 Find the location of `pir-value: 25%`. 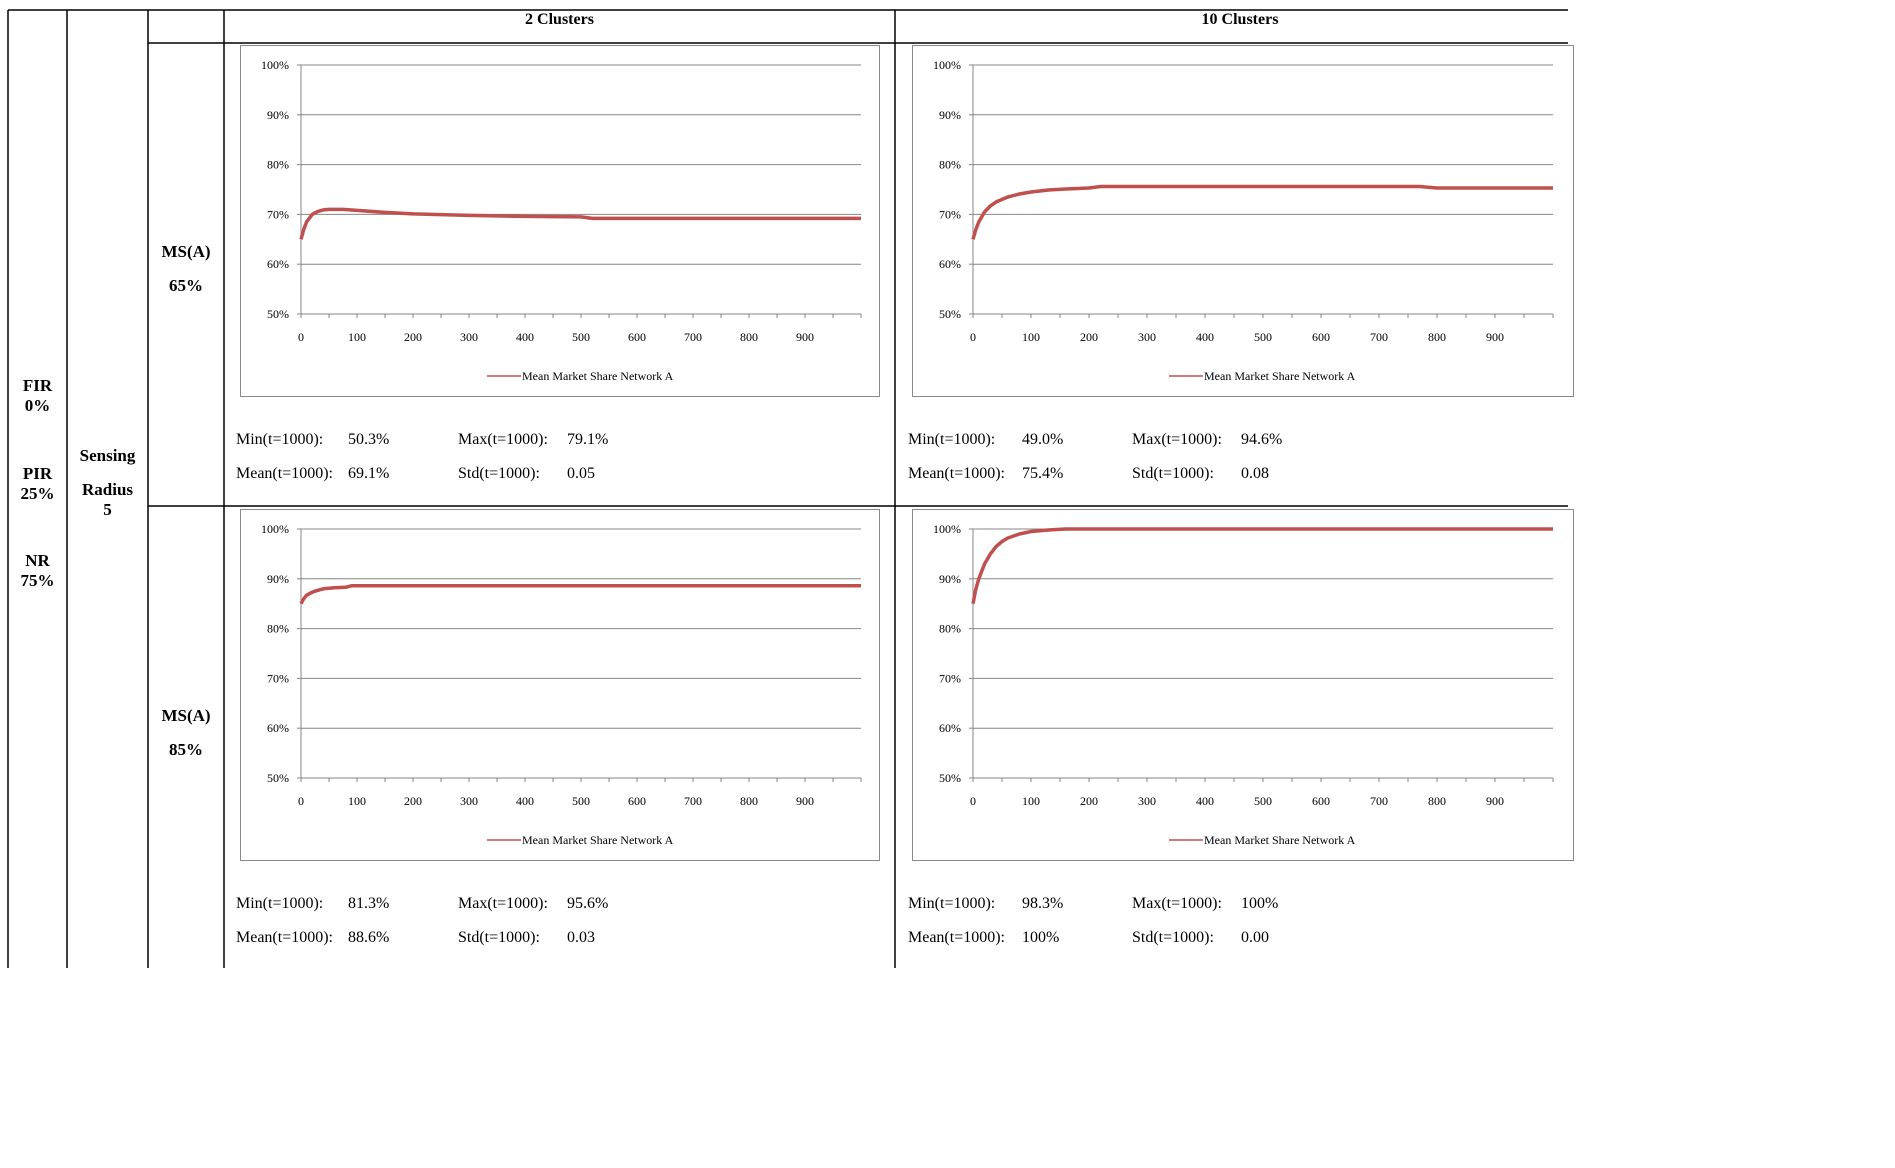

pir-value: 25% is located at coordinates (37, 493).